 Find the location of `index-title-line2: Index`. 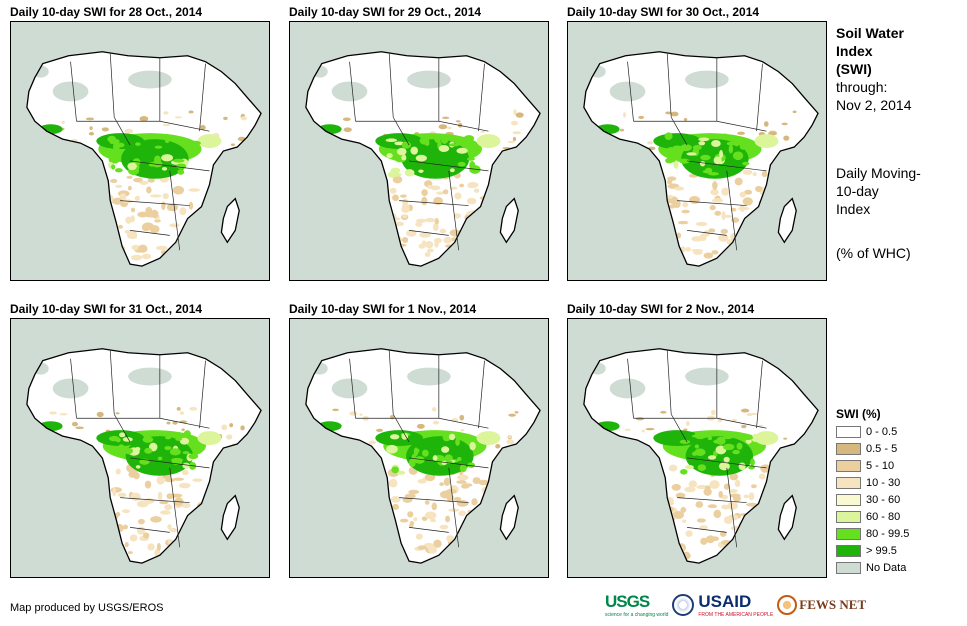

index-title-line2: Index is located at coordinates (854, 51).